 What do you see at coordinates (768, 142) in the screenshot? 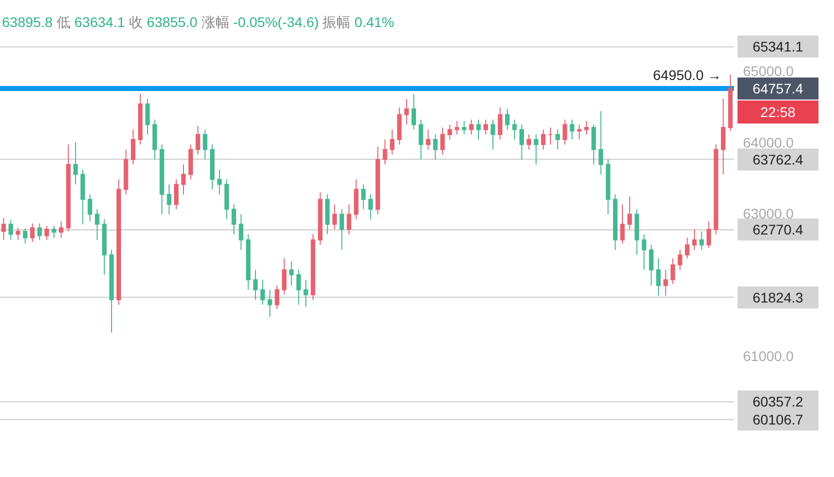
I see `y-tick-label: 64000.0` at bounding box center [768, 142].